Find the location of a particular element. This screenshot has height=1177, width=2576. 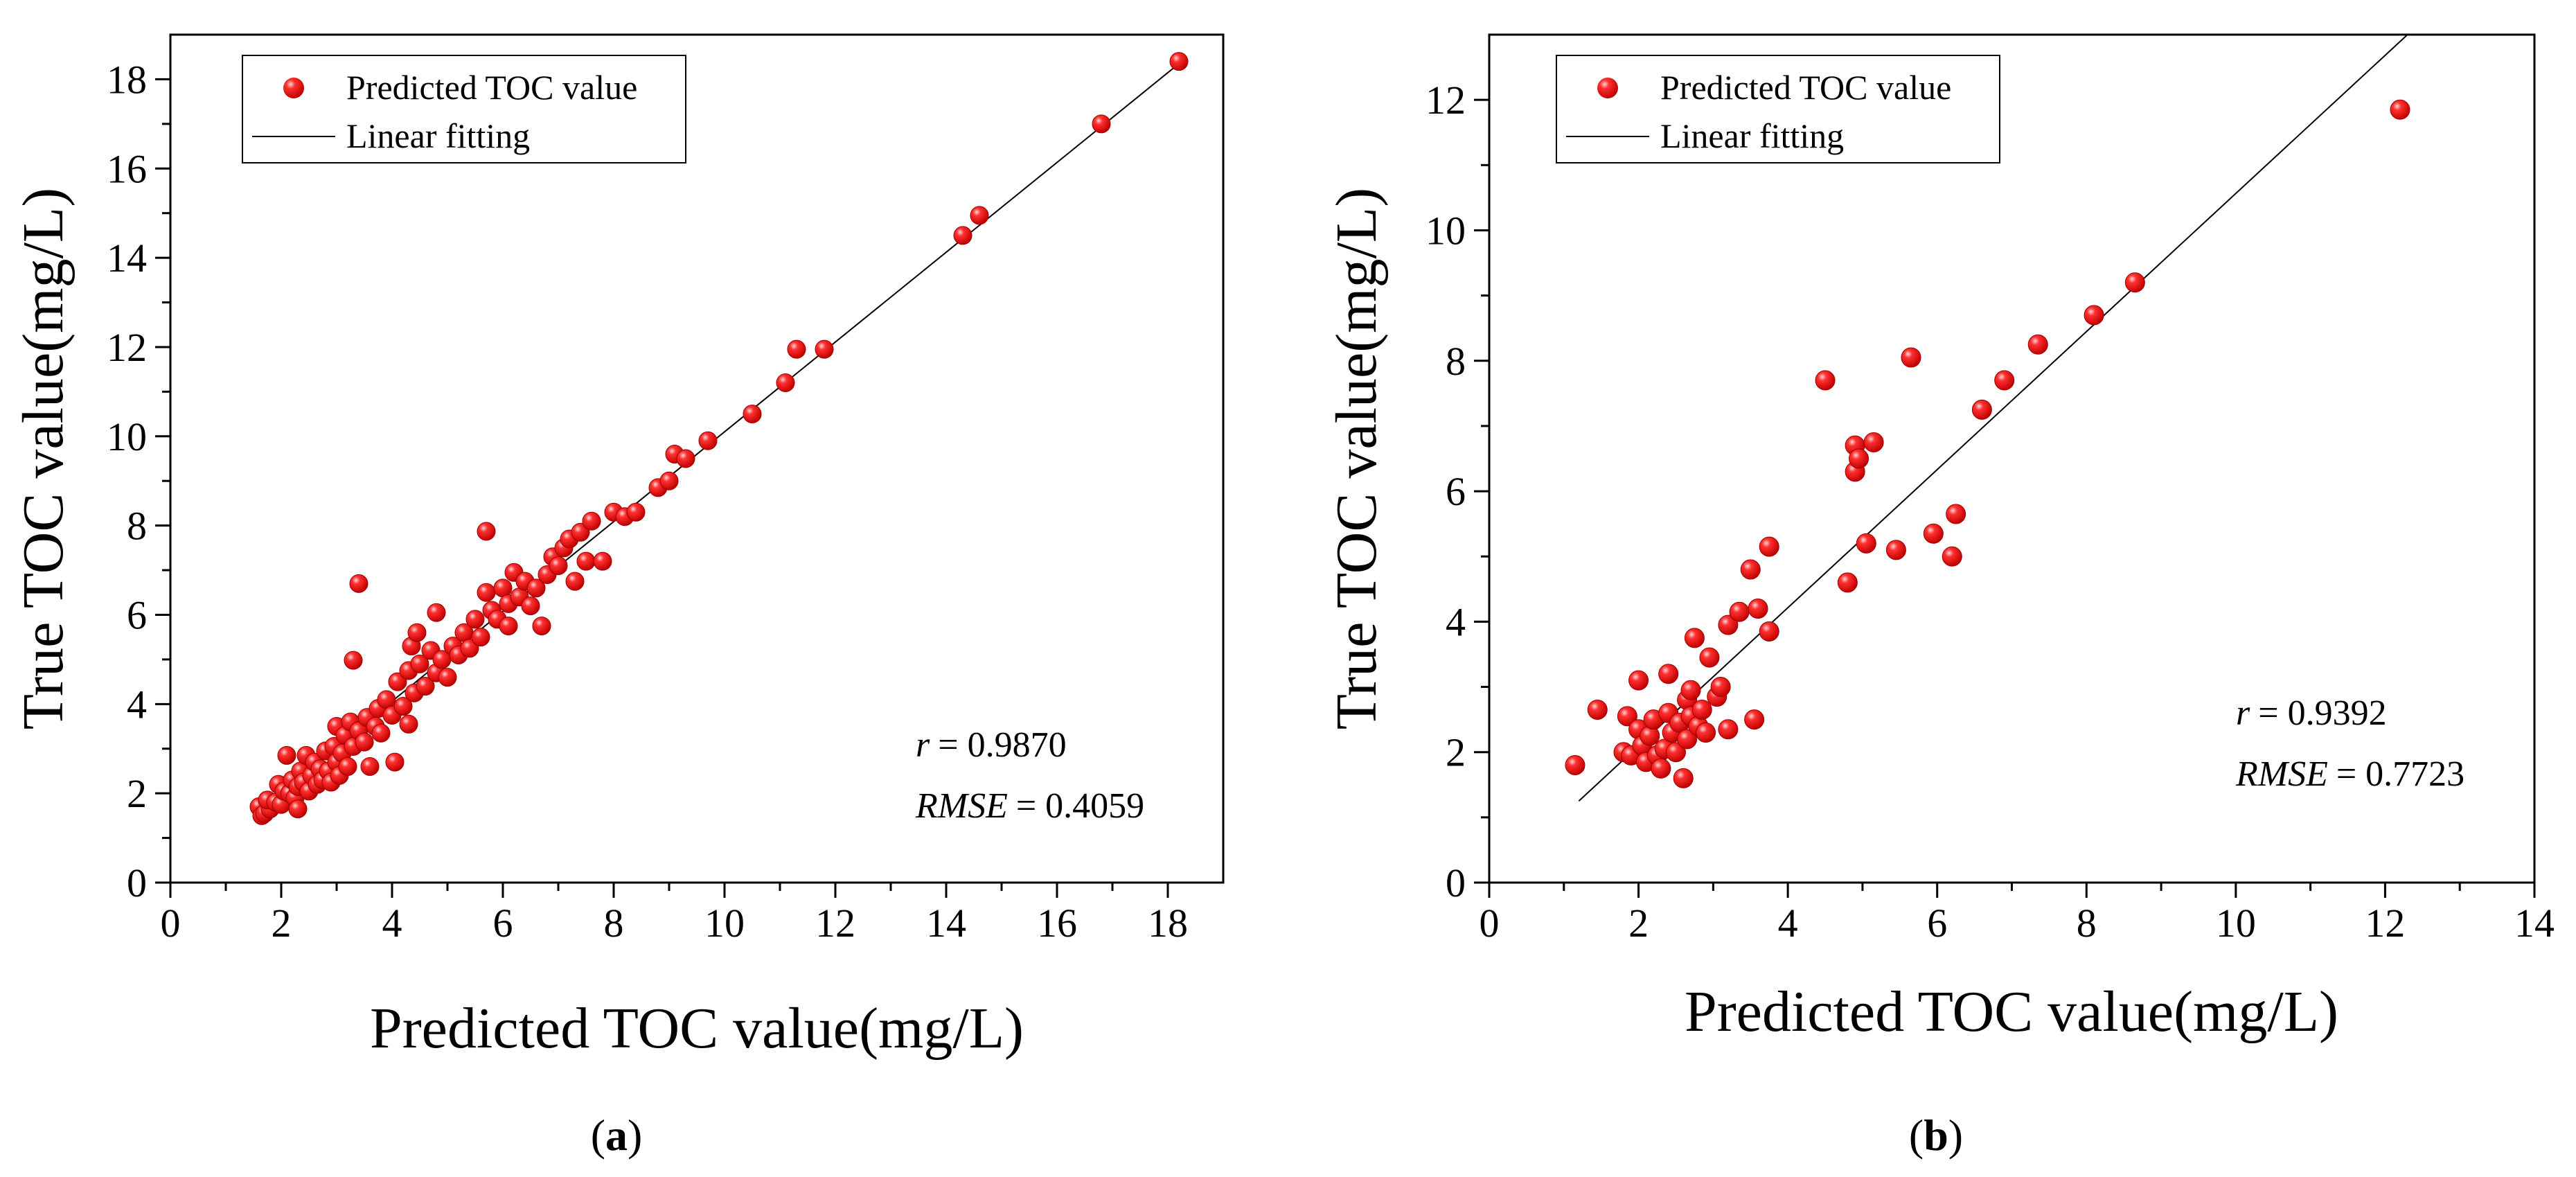

panel-b-x-tick-label: 6 is located at coordinates (1937, 924).